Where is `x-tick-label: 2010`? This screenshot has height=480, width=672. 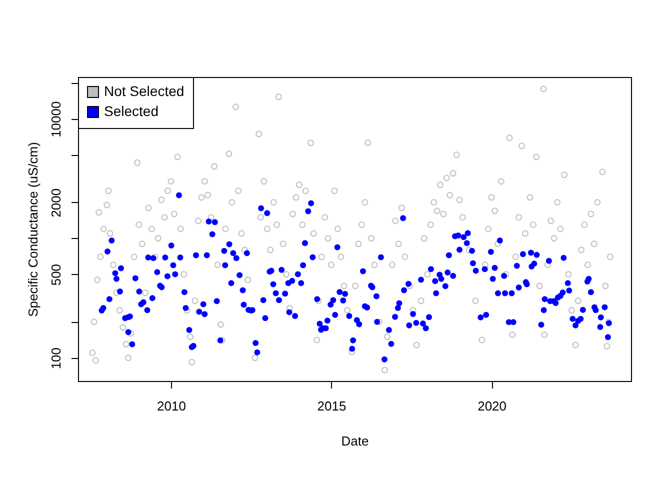 x-tick-label: 2010 is located at coordinates (171, 406).